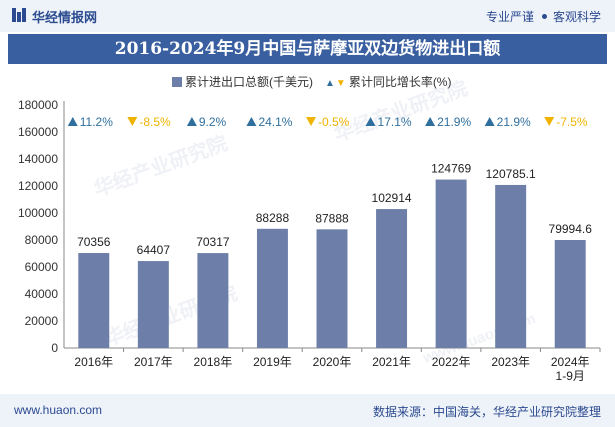 The width and height of the screenshot is (615, 427). Describe the element at coordinates (54, 348) in the screenshot. I see `y-tick-label: 0` at that location.